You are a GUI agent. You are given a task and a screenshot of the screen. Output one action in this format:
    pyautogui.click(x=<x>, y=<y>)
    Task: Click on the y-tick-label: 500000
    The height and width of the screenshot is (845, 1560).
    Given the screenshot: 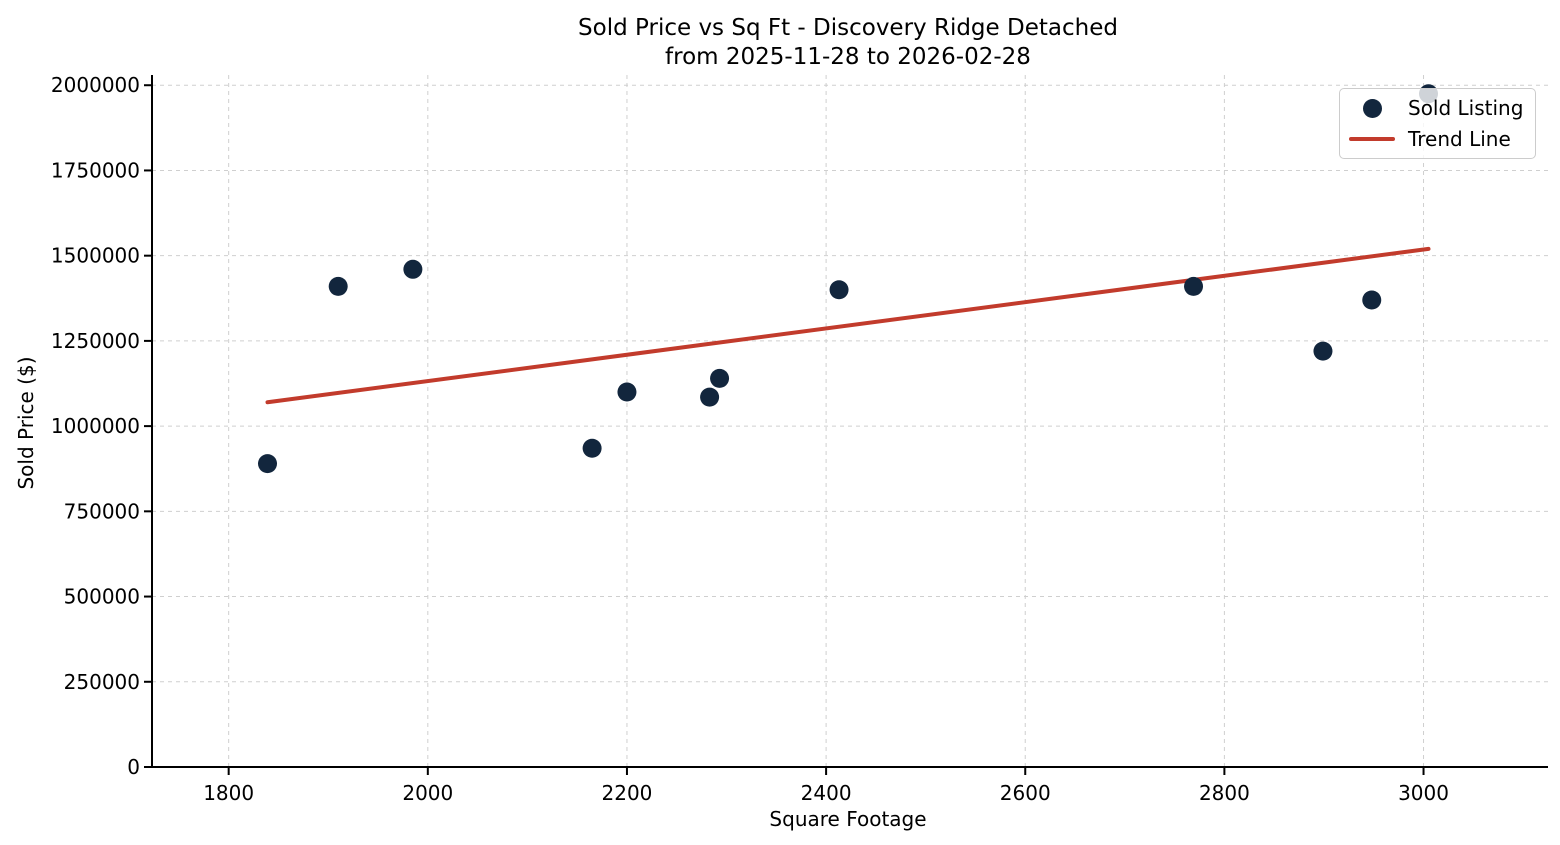 What is the action you would take?
    pyautogui.click(x=102, y=597)
    